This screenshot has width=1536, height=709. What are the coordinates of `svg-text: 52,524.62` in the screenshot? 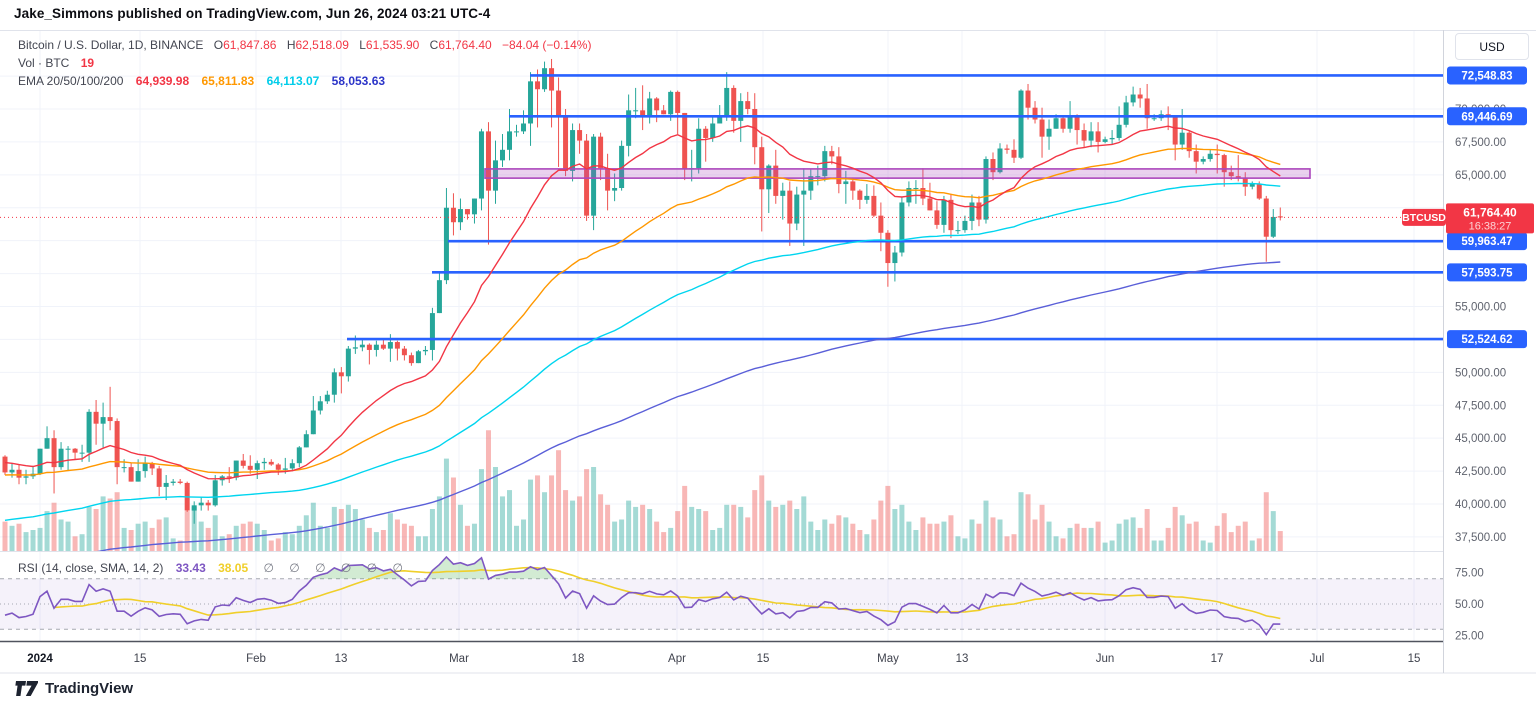 It's located at (1486, 340).